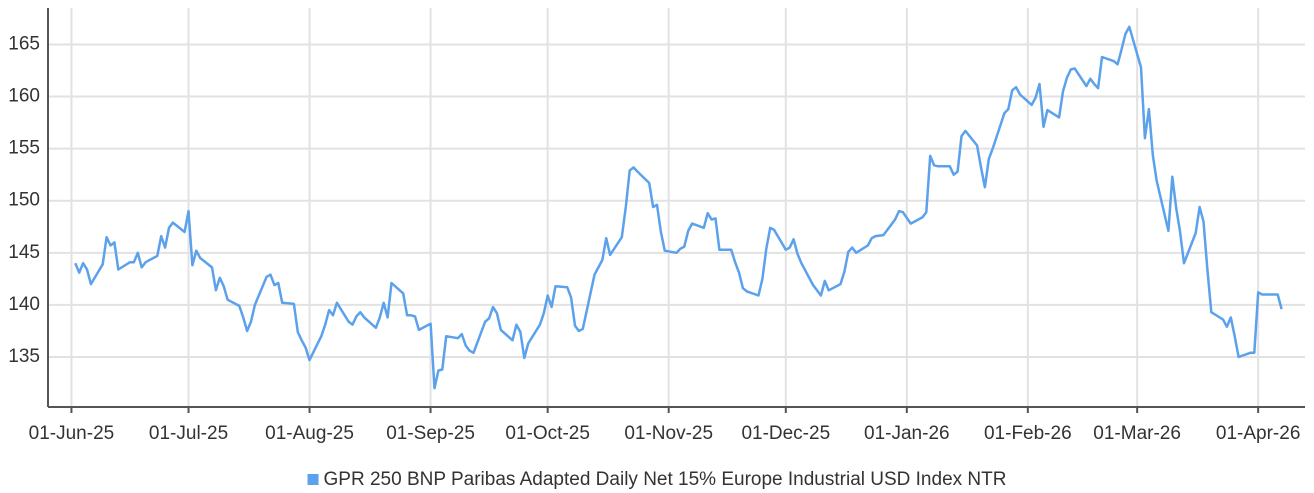  I want to click on y-tick-label: 140, so click(24, 304).